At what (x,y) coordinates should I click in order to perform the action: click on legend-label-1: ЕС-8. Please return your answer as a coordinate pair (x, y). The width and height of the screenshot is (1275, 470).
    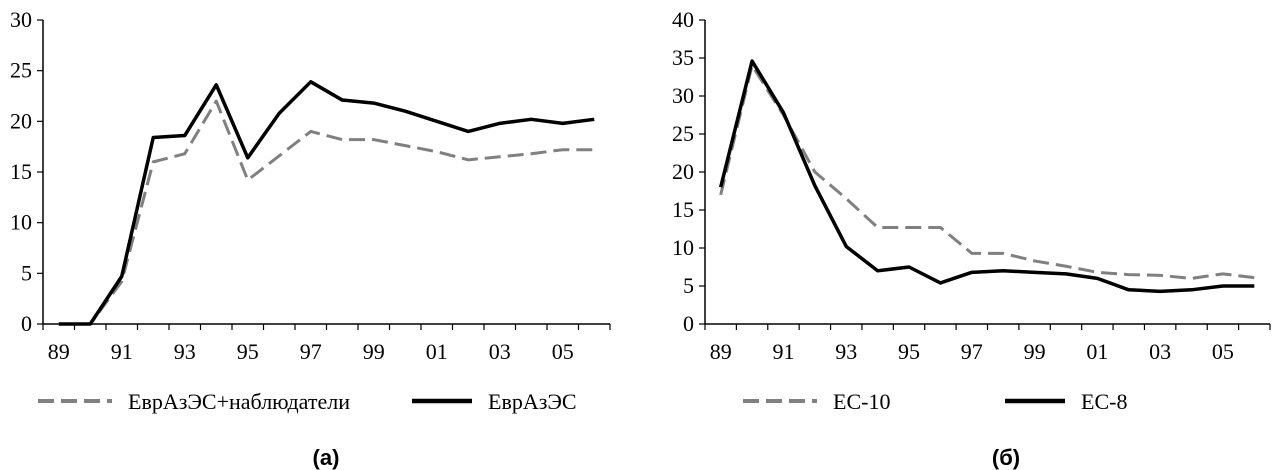
    Looking at the image, I should click on (1104, 401).